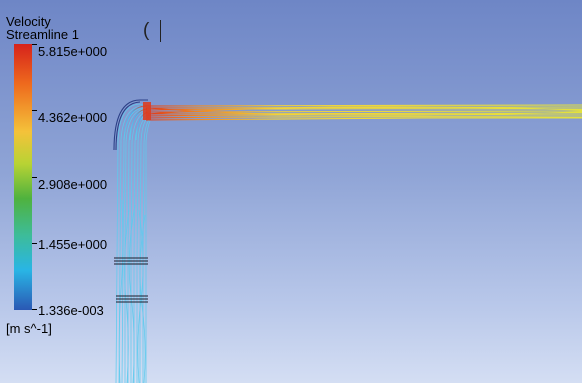 This screenshot has width=582, height=383. What do you see at coordinates (73, 51) in the screenshot?
I see `legend-tick-label: 5.815e+000` at bounding box center [73, 51].